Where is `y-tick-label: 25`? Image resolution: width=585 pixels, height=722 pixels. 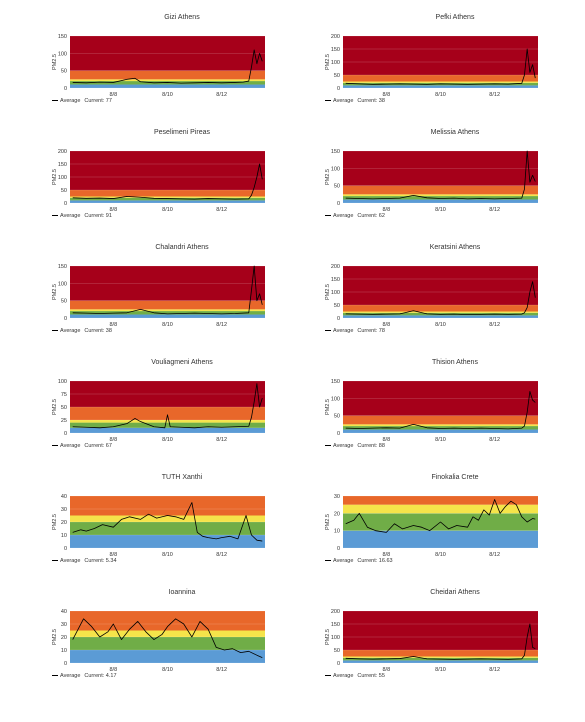 y-tick-label: 25 is located at coordinates (64, 421).